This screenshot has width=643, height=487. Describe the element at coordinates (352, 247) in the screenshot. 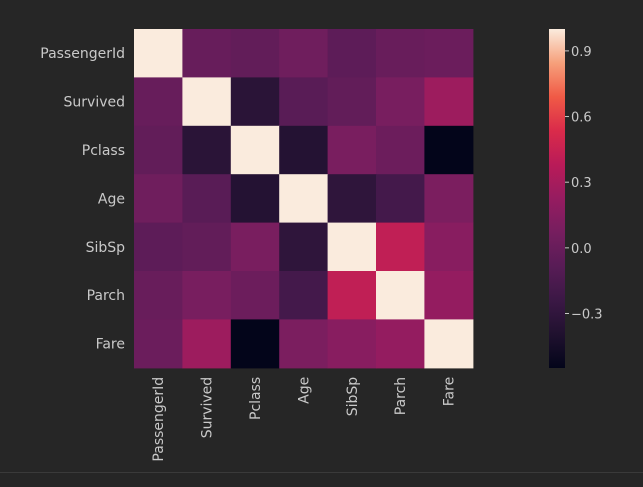

I see `heatmap-cell-SibSp-SibSp` at that location.